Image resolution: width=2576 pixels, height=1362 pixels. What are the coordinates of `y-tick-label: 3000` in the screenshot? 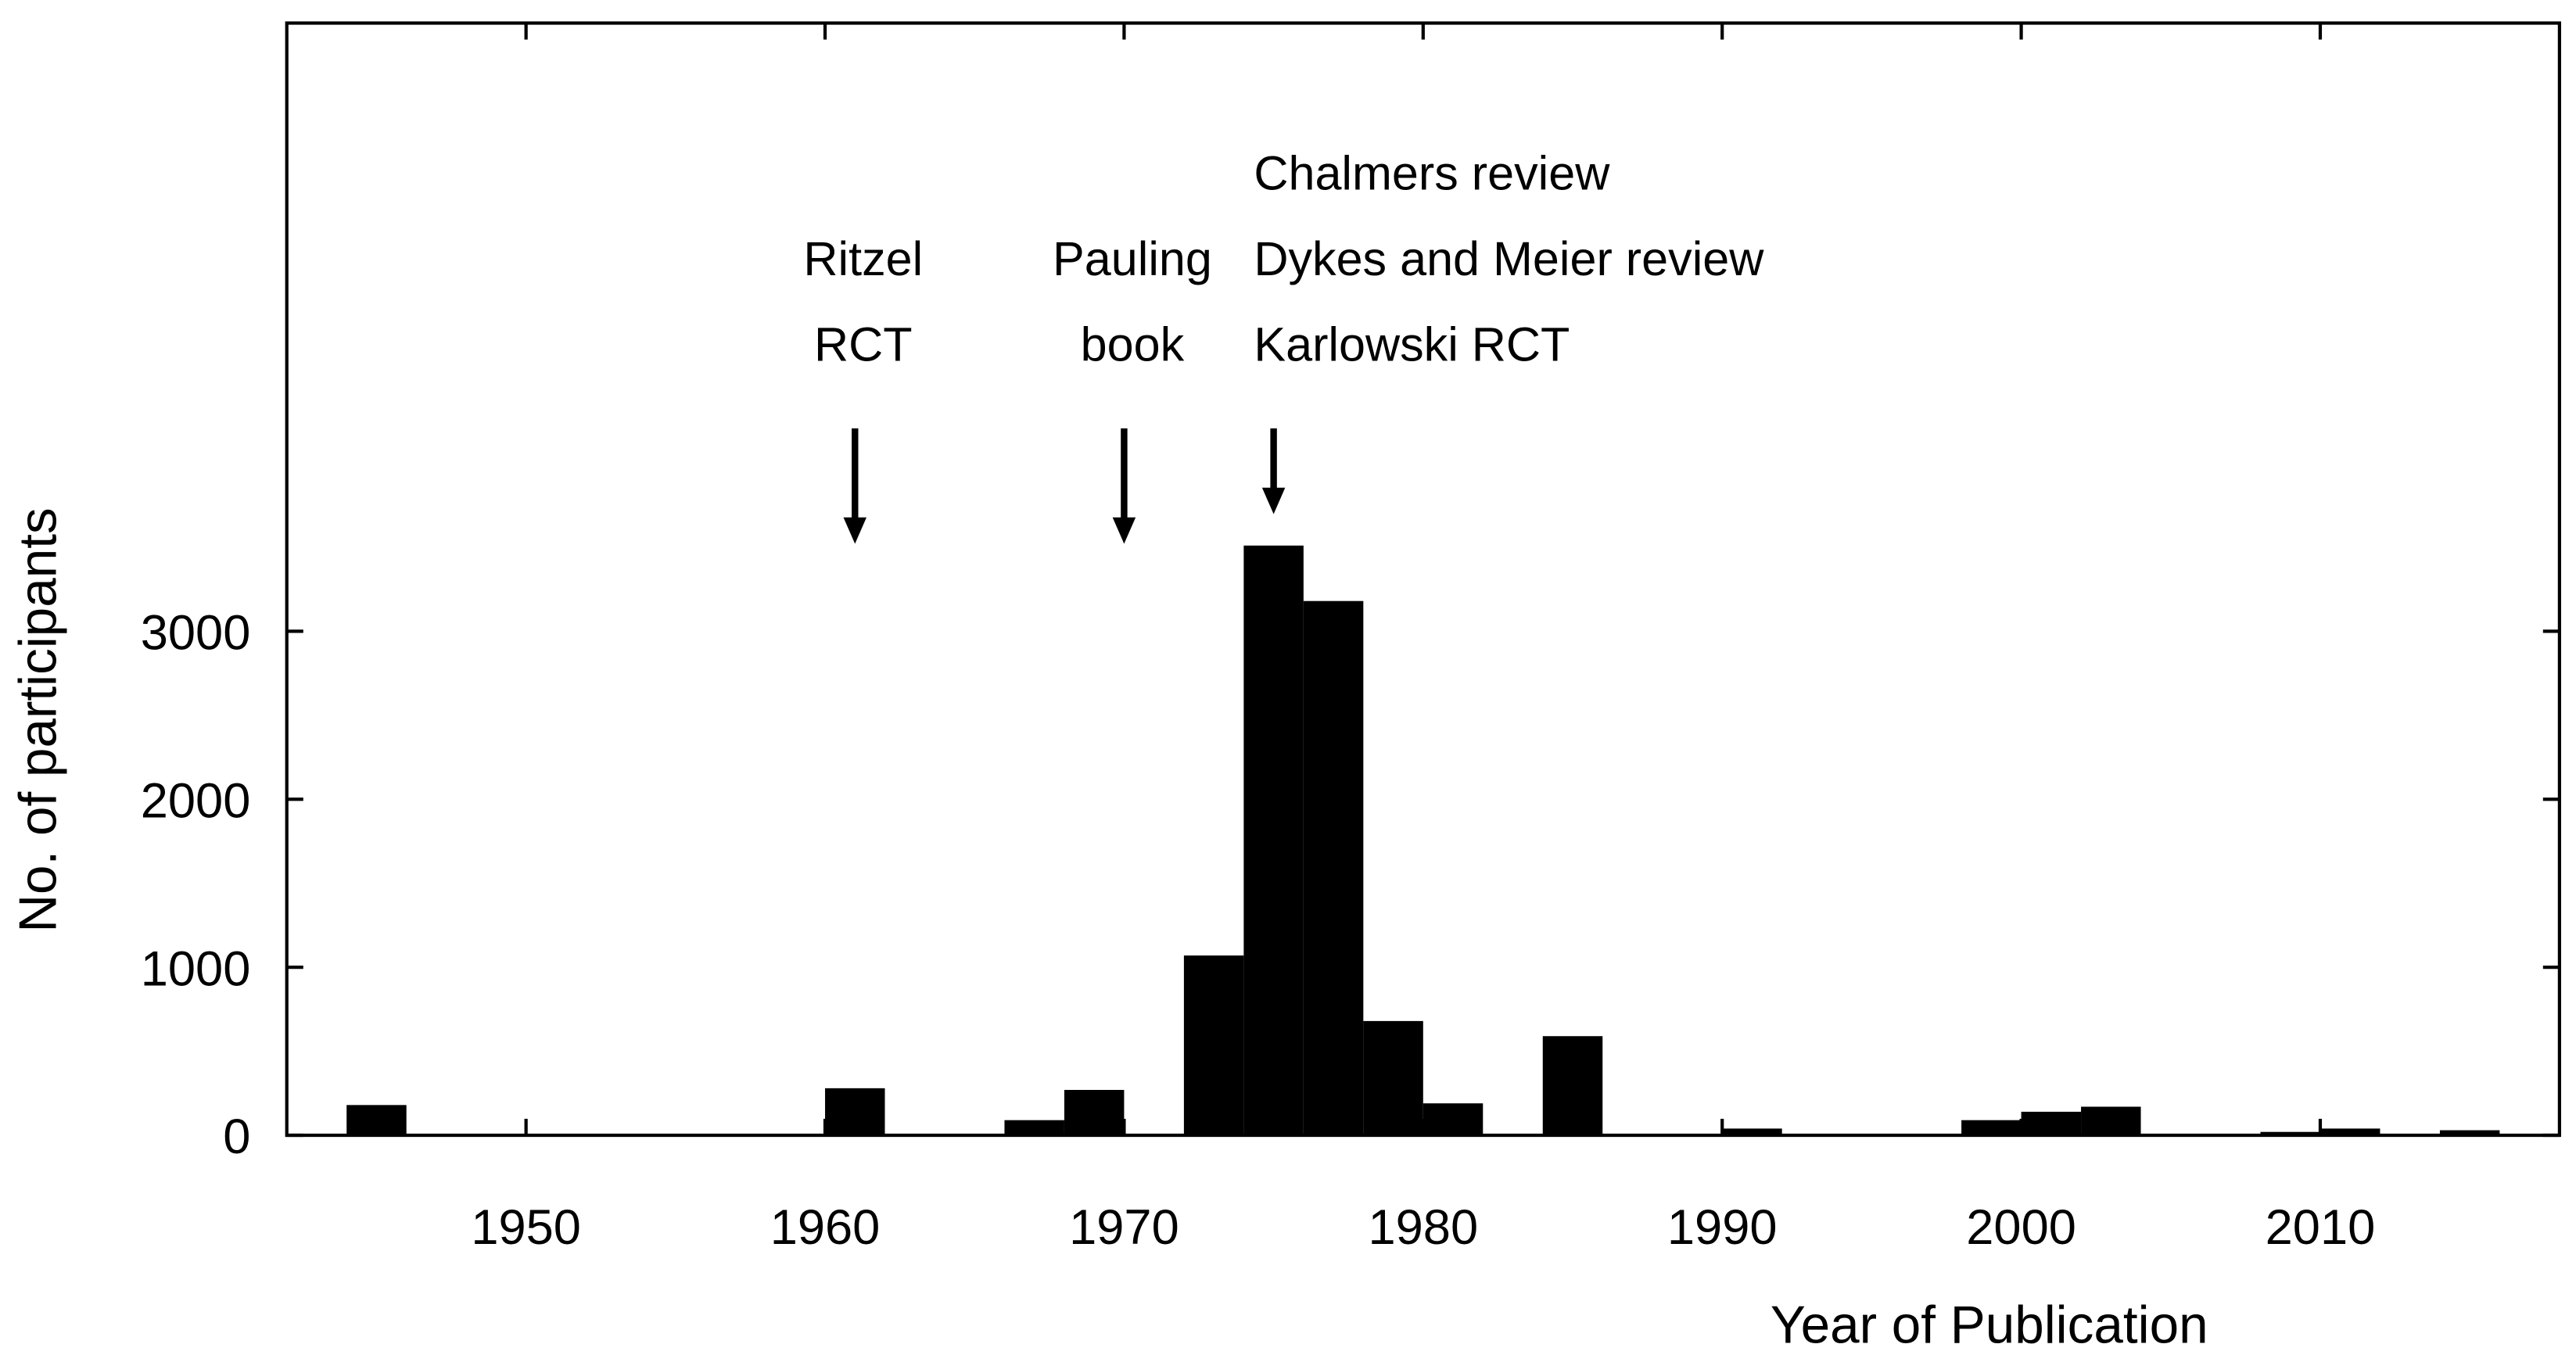 It's located at (196, 633).